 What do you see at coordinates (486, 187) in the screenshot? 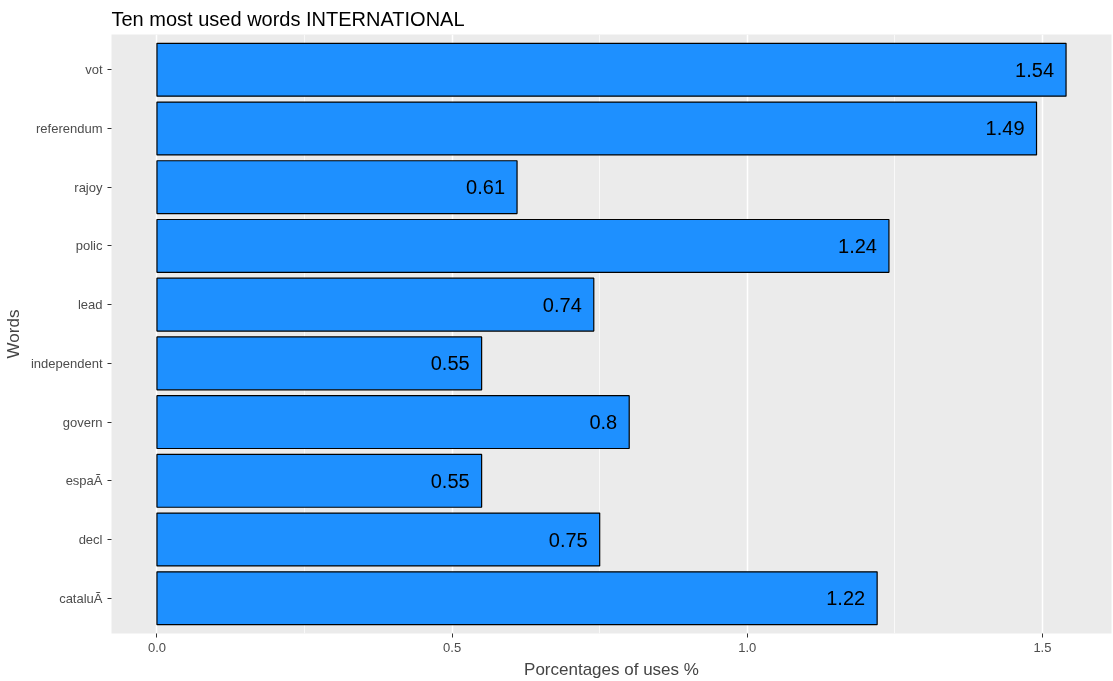
I see `data-label: 0.61` at bounding box center [486, 187].